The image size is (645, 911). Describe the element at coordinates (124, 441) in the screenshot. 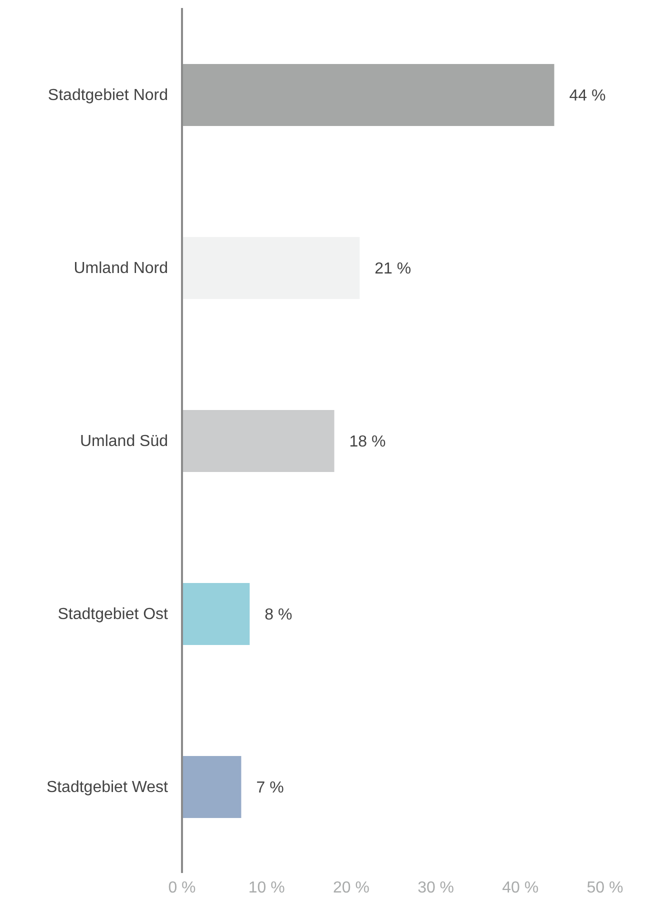

I see `y-tick-label: Umland Süd` at that location.